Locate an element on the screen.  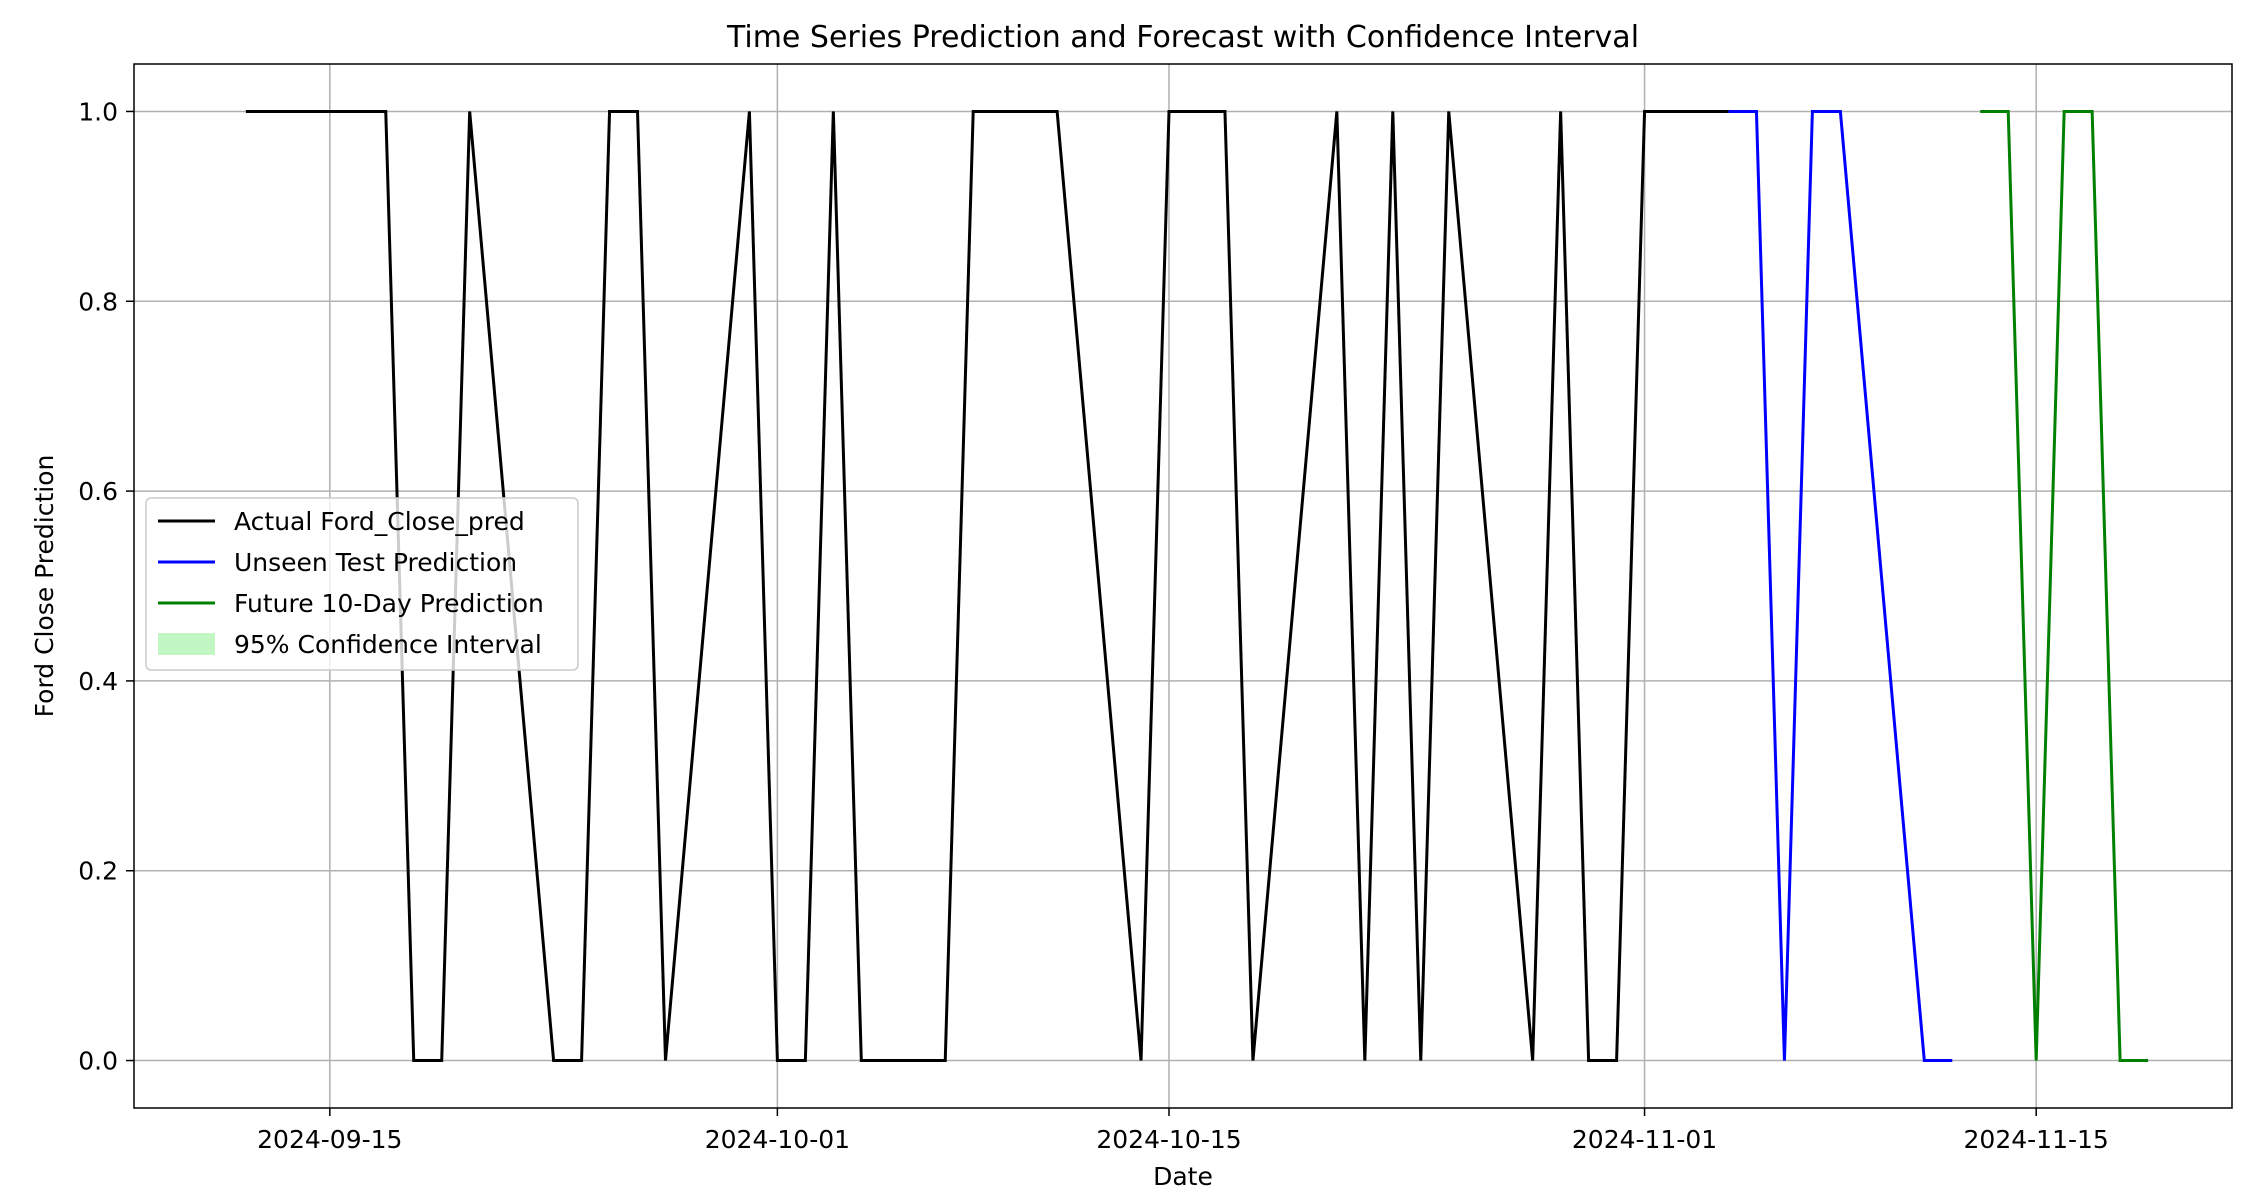
legend-label: 95% Confidence Interval is located at coordinates (388, 644).